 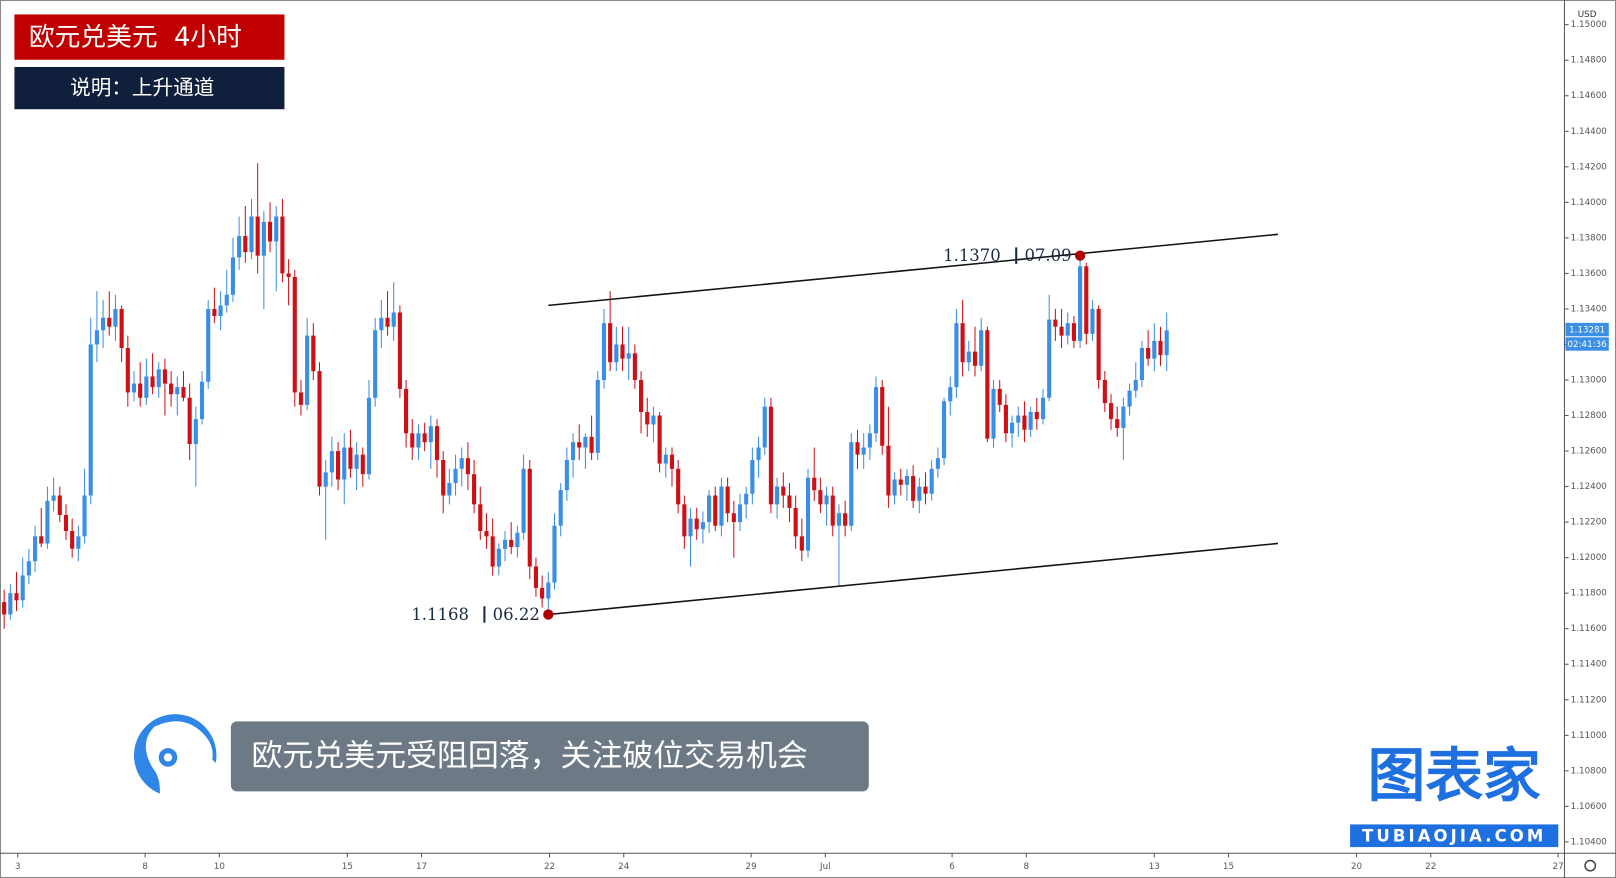 What do you see at coordinates (1589, 274) in the screenshot?
I see `y-tick-label: 1.13600` at bounding box center [1589, 274].